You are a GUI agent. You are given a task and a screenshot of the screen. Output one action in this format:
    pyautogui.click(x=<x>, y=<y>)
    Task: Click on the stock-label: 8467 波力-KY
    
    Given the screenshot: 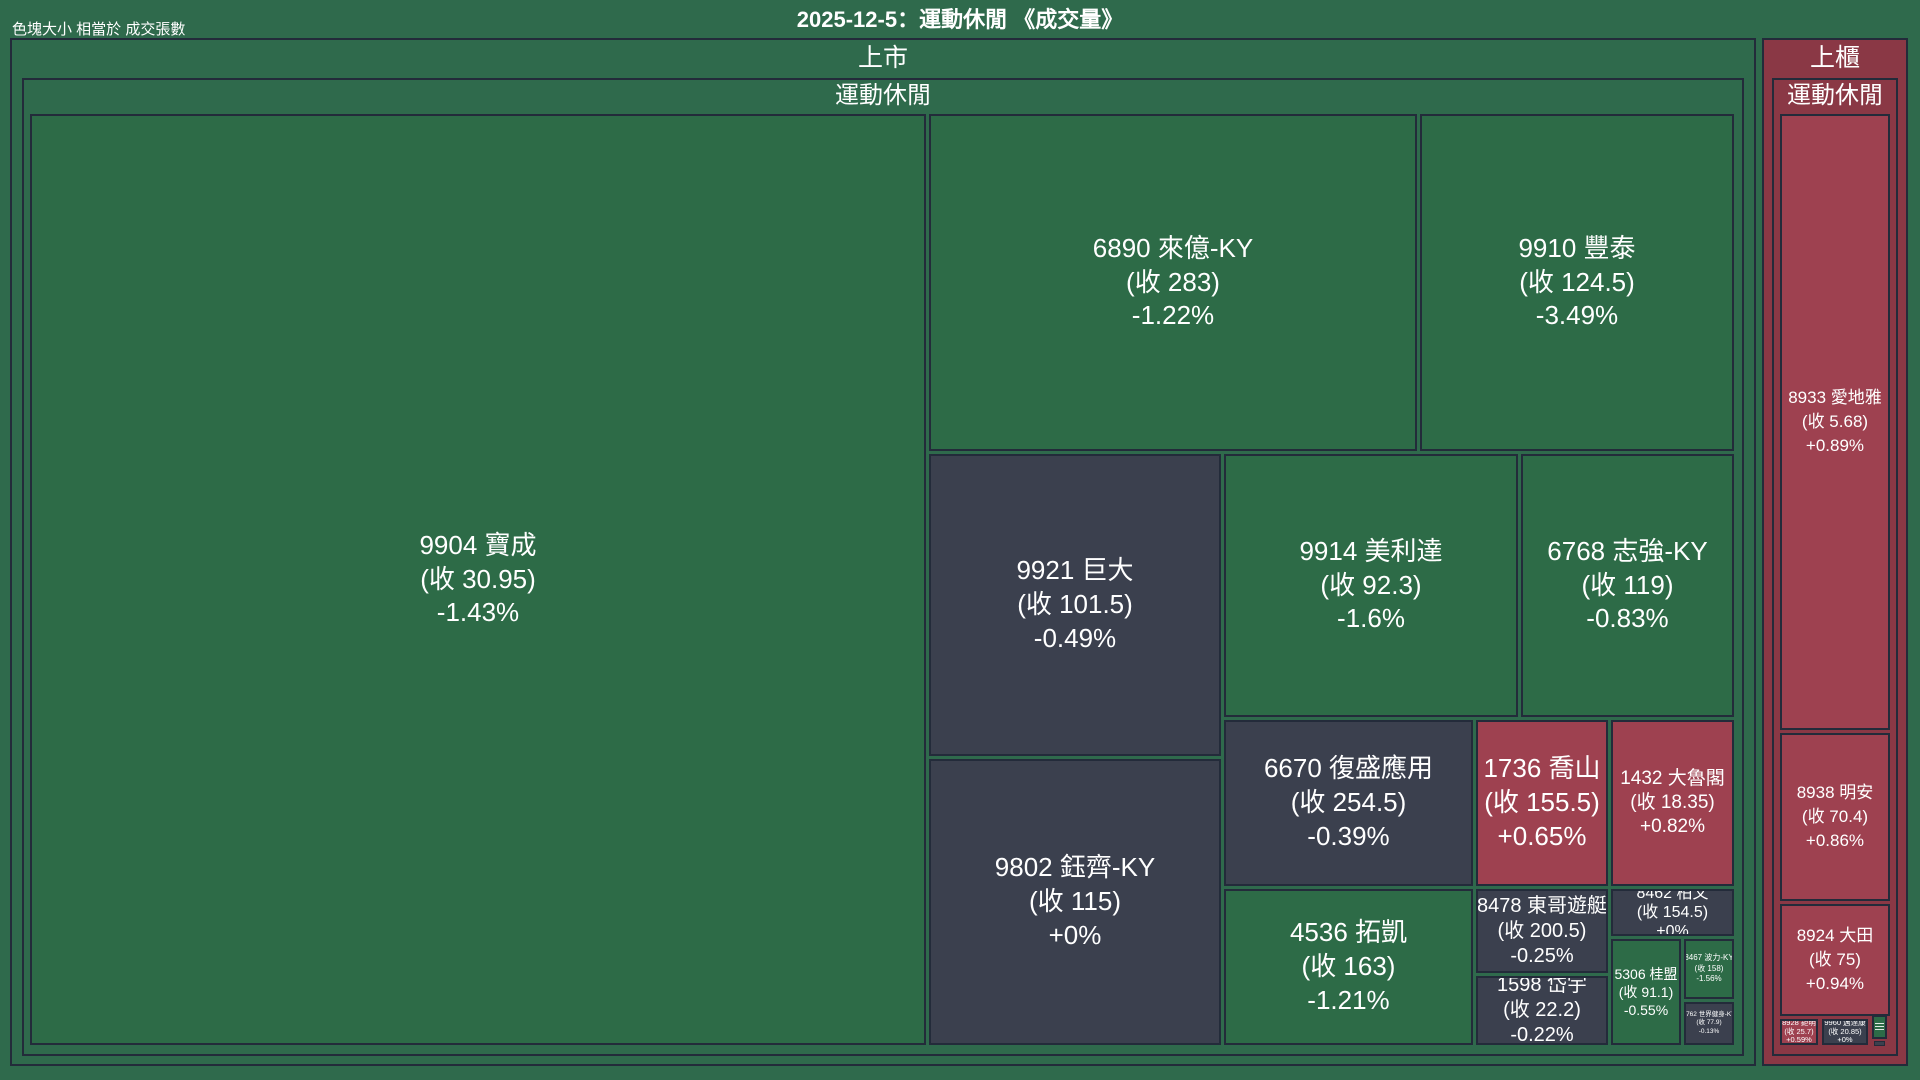 What is the action you would take?
    pyautogui.click(x=1709, y=958)
    